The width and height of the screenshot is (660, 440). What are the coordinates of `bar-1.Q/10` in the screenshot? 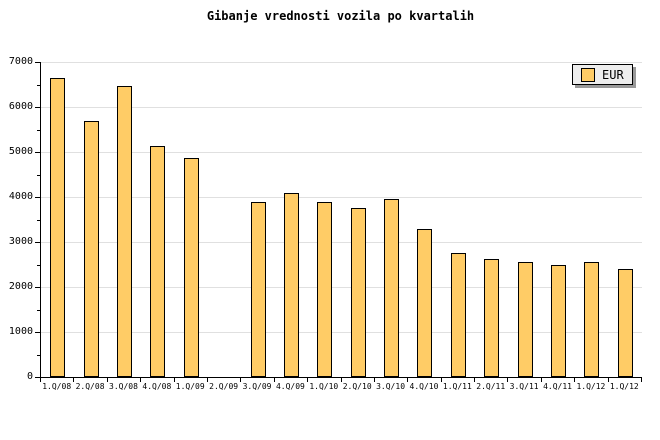 It's located at (325, 289).